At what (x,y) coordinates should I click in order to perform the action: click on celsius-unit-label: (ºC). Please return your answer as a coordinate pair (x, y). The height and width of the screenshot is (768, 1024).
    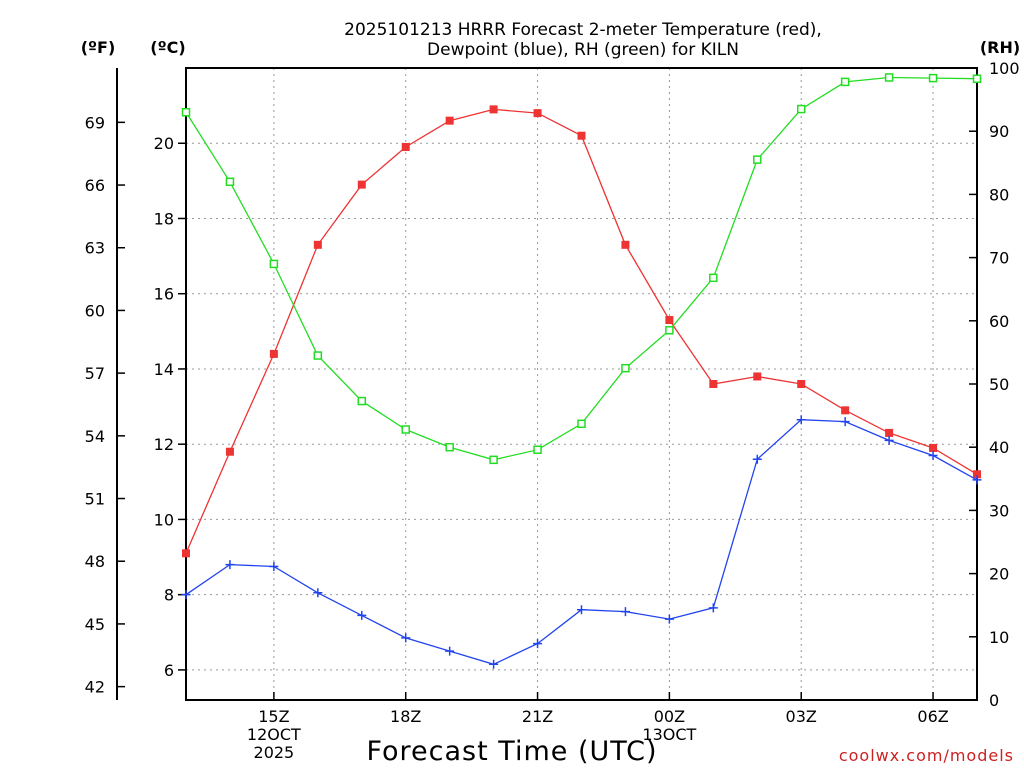
    Looking at the image, I should click on (167, 47).